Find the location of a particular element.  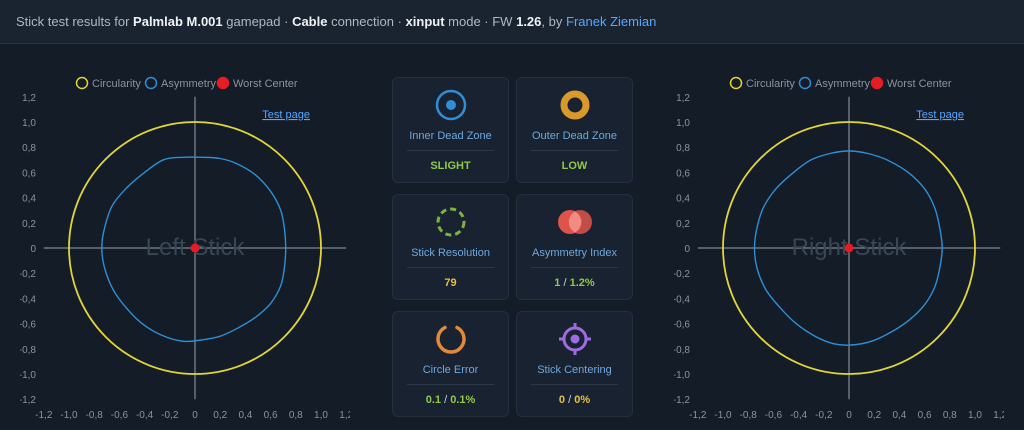

x-tick-label: 1,2 is located at coordinates (998, 415).